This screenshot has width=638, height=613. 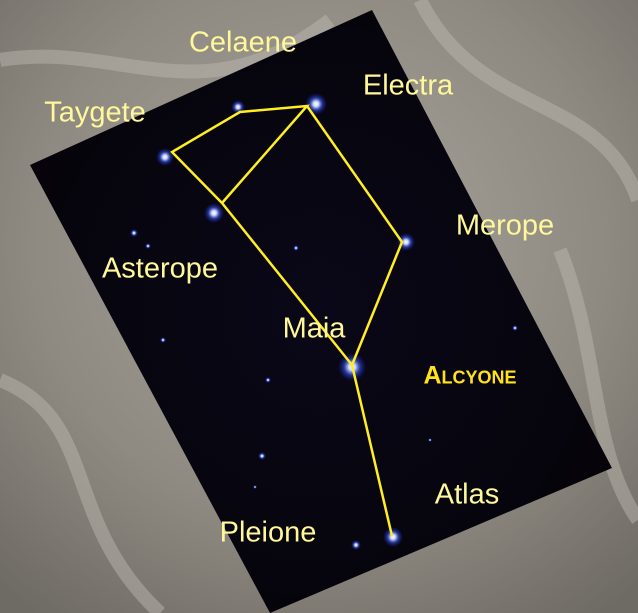 I want to click on star-label: Taygete, so click(x=95, y=113).